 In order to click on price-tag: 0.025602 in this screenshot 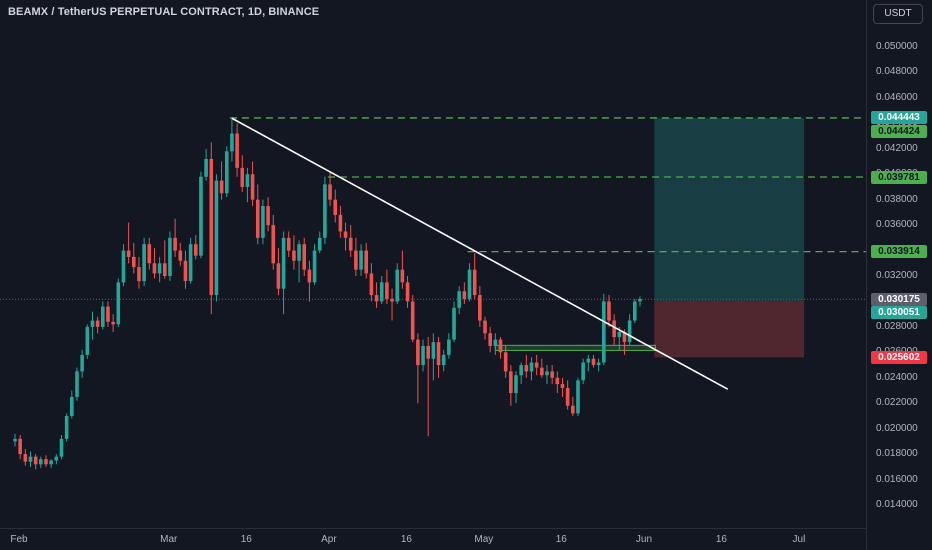, I will do `click(899, 357)`.